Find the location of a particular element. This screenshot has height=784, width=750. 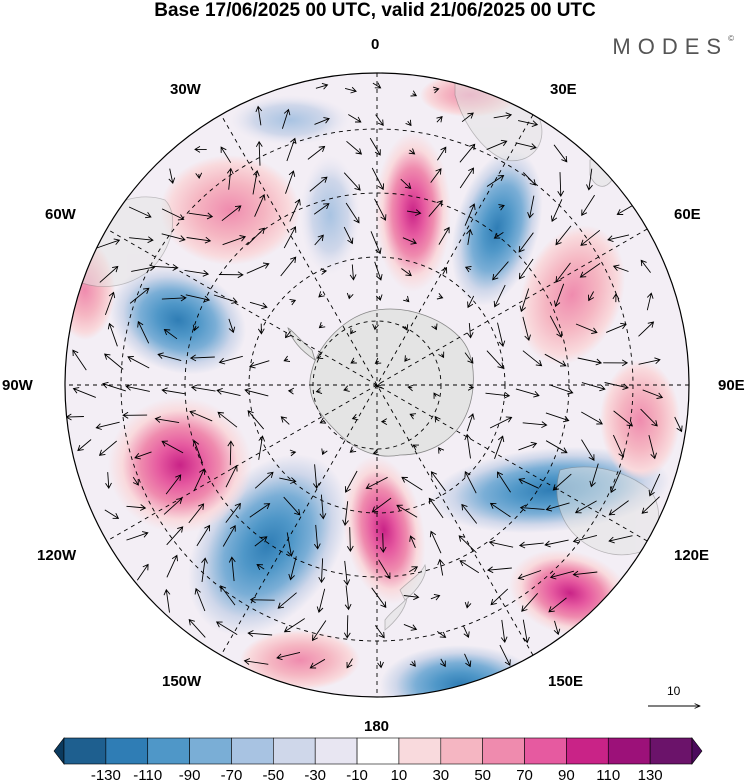

lon-label-60e: 60E is located at coordinates (687, 214).